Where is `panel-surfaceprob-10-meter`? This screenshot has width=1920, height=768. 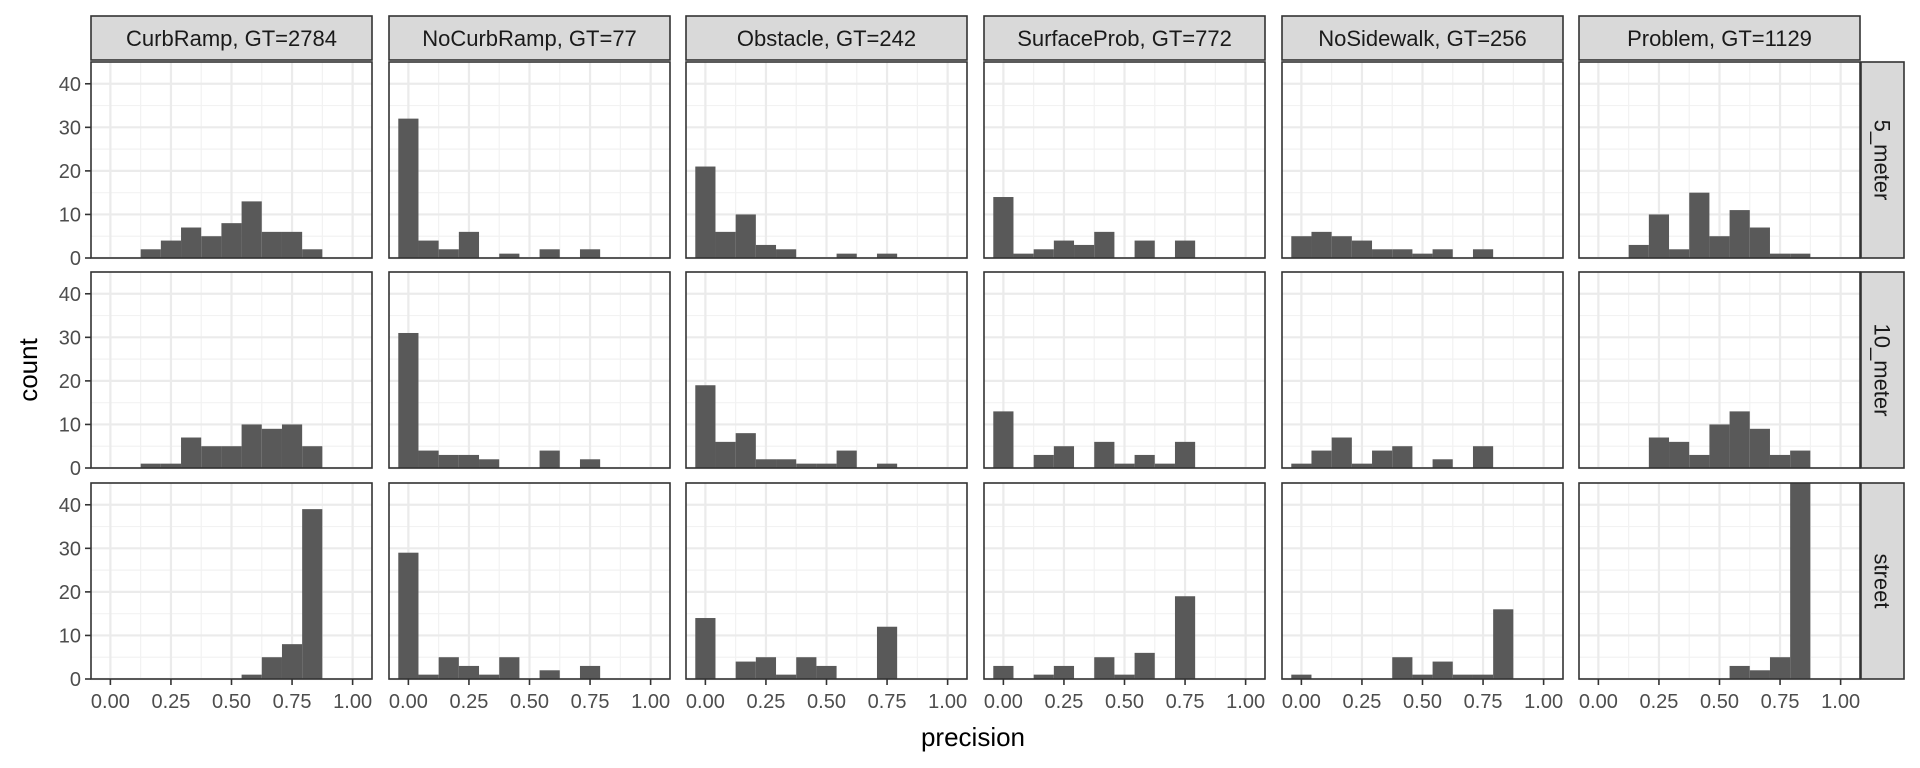
panel-surfaceprob-10-meter is located at coordinates (1124, 370).